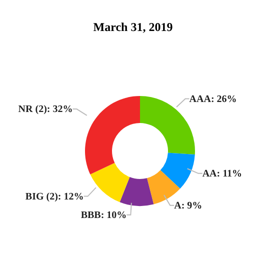 The image size is (266, 266). I want to click on slice-label: AAA: 26%, so click(213, 98).